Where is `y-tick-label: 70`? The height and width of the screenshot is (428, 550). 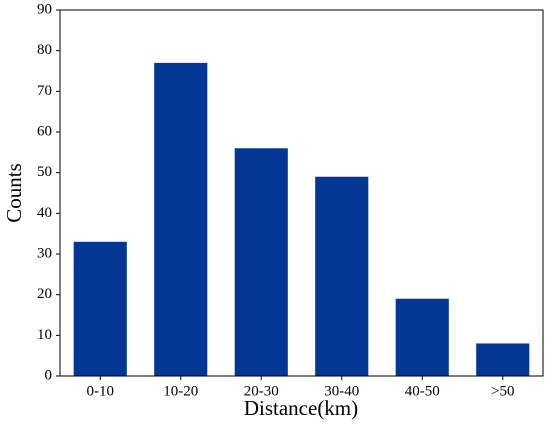
y-tick-label: 70 is located at coordinates (44, 91).